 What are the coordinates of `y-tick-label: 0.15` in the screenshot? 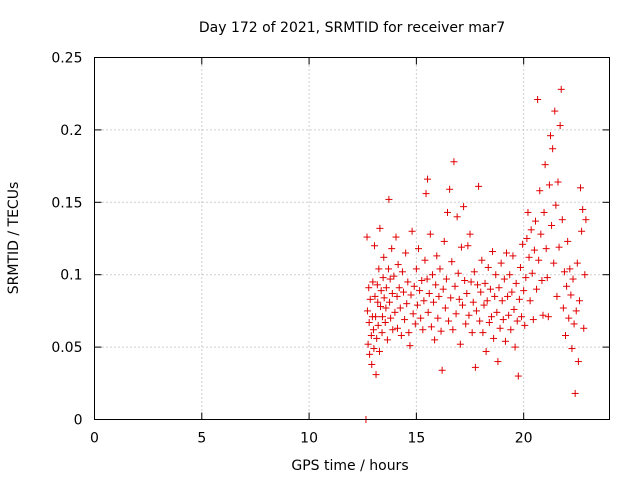 It's located at (66, 203).